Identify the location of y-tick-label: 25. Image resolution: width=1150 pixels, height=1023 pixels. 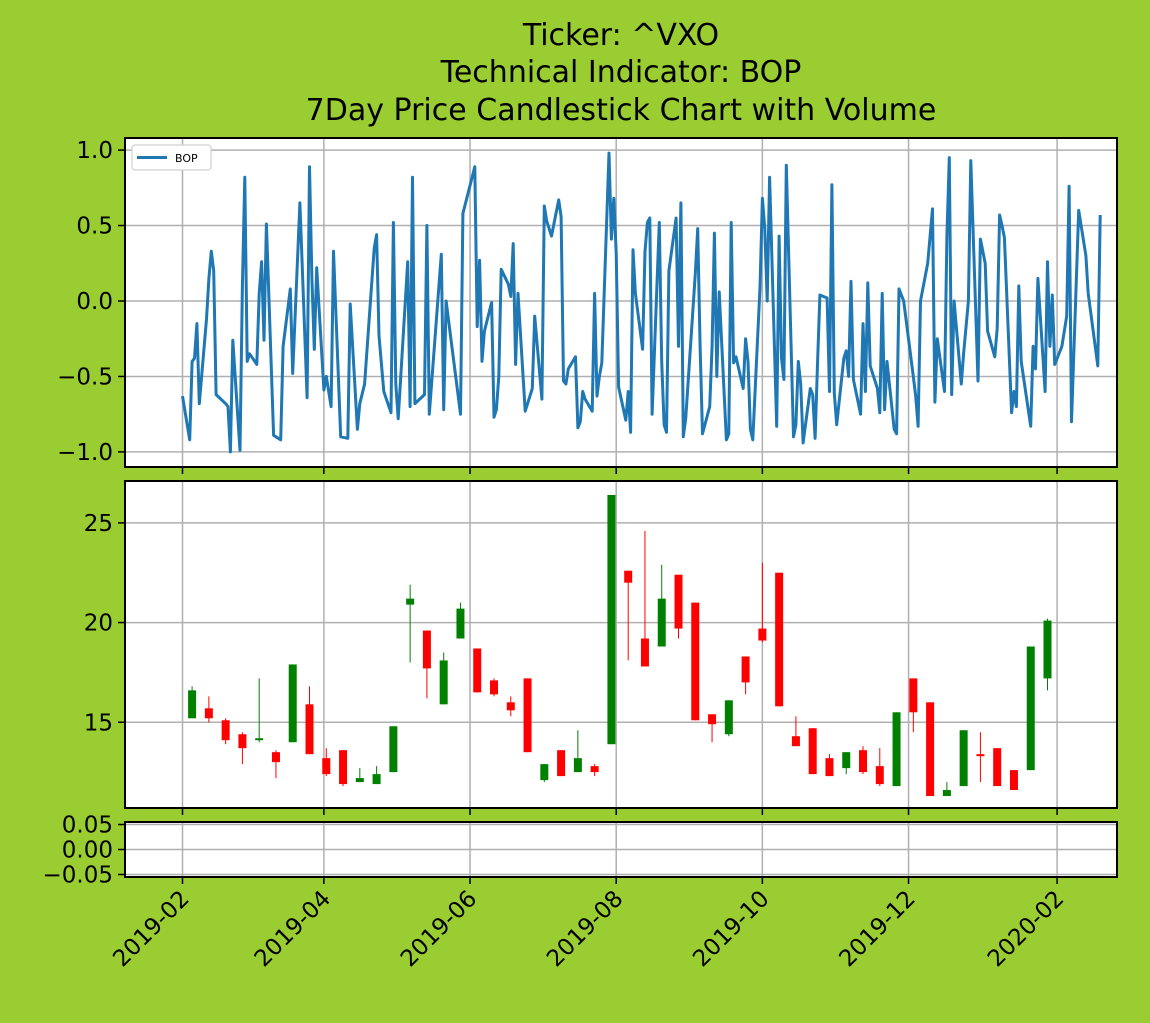
(98, 524).